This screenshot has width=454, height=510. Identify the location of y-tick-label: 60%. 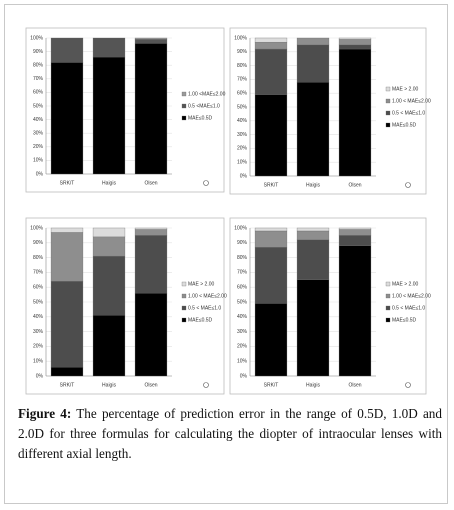
(242, 288).